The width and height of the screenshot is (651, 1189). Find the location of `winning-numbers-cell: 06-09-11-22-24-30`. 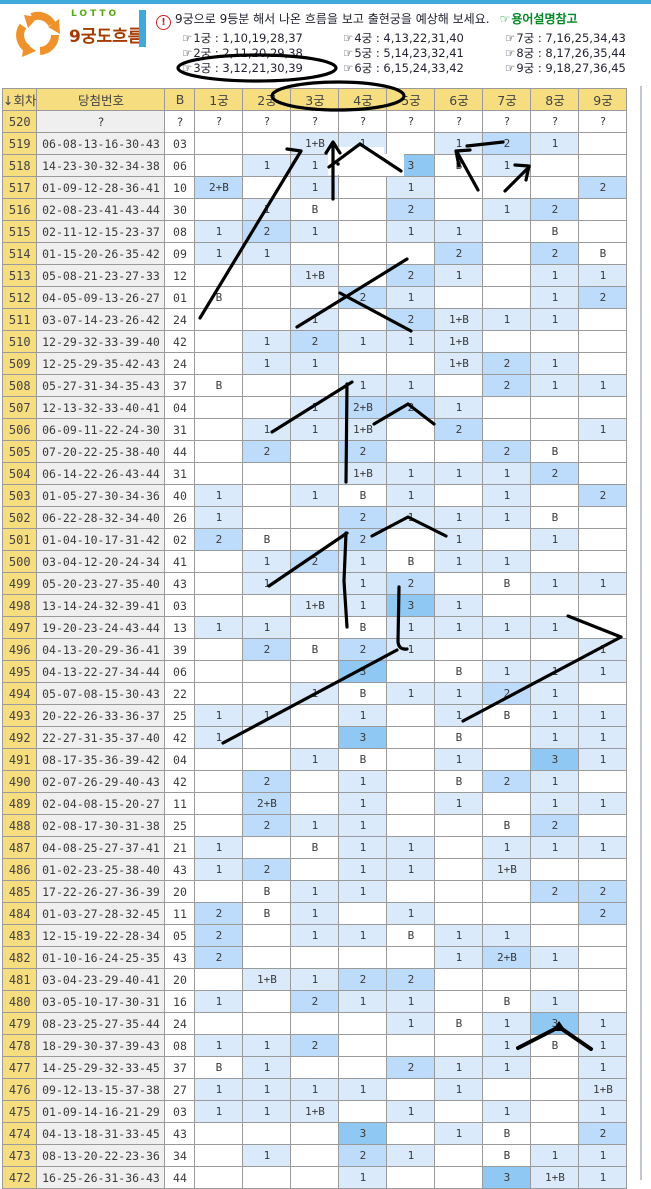

winning-numbers-cell: 06-09-11-22-24-30 is located at coordinates (101, 429).